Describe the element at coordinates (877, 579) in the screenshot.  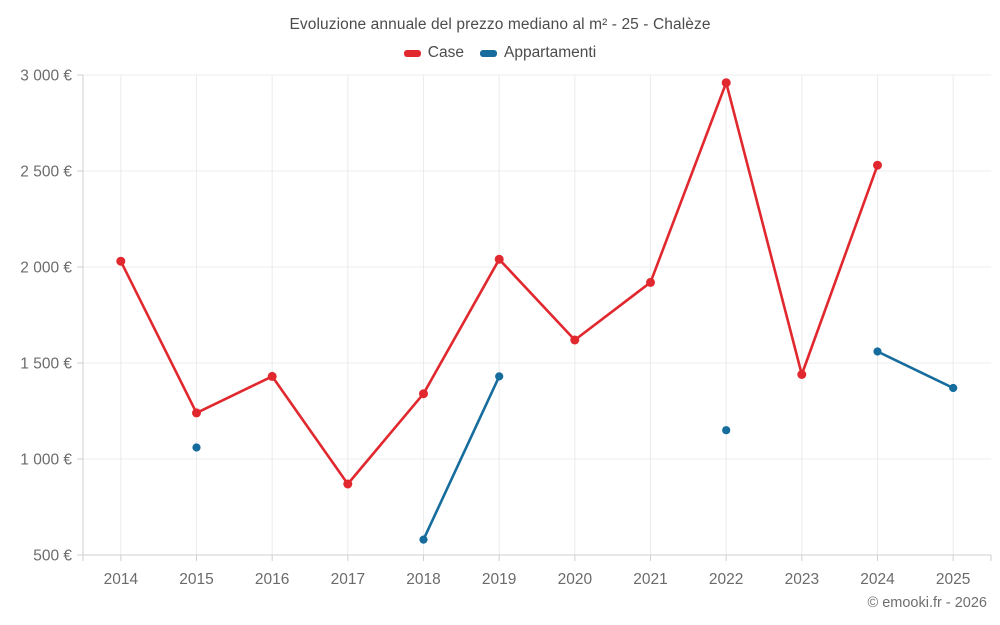
I see `x-axis-label: 2024` at that location.